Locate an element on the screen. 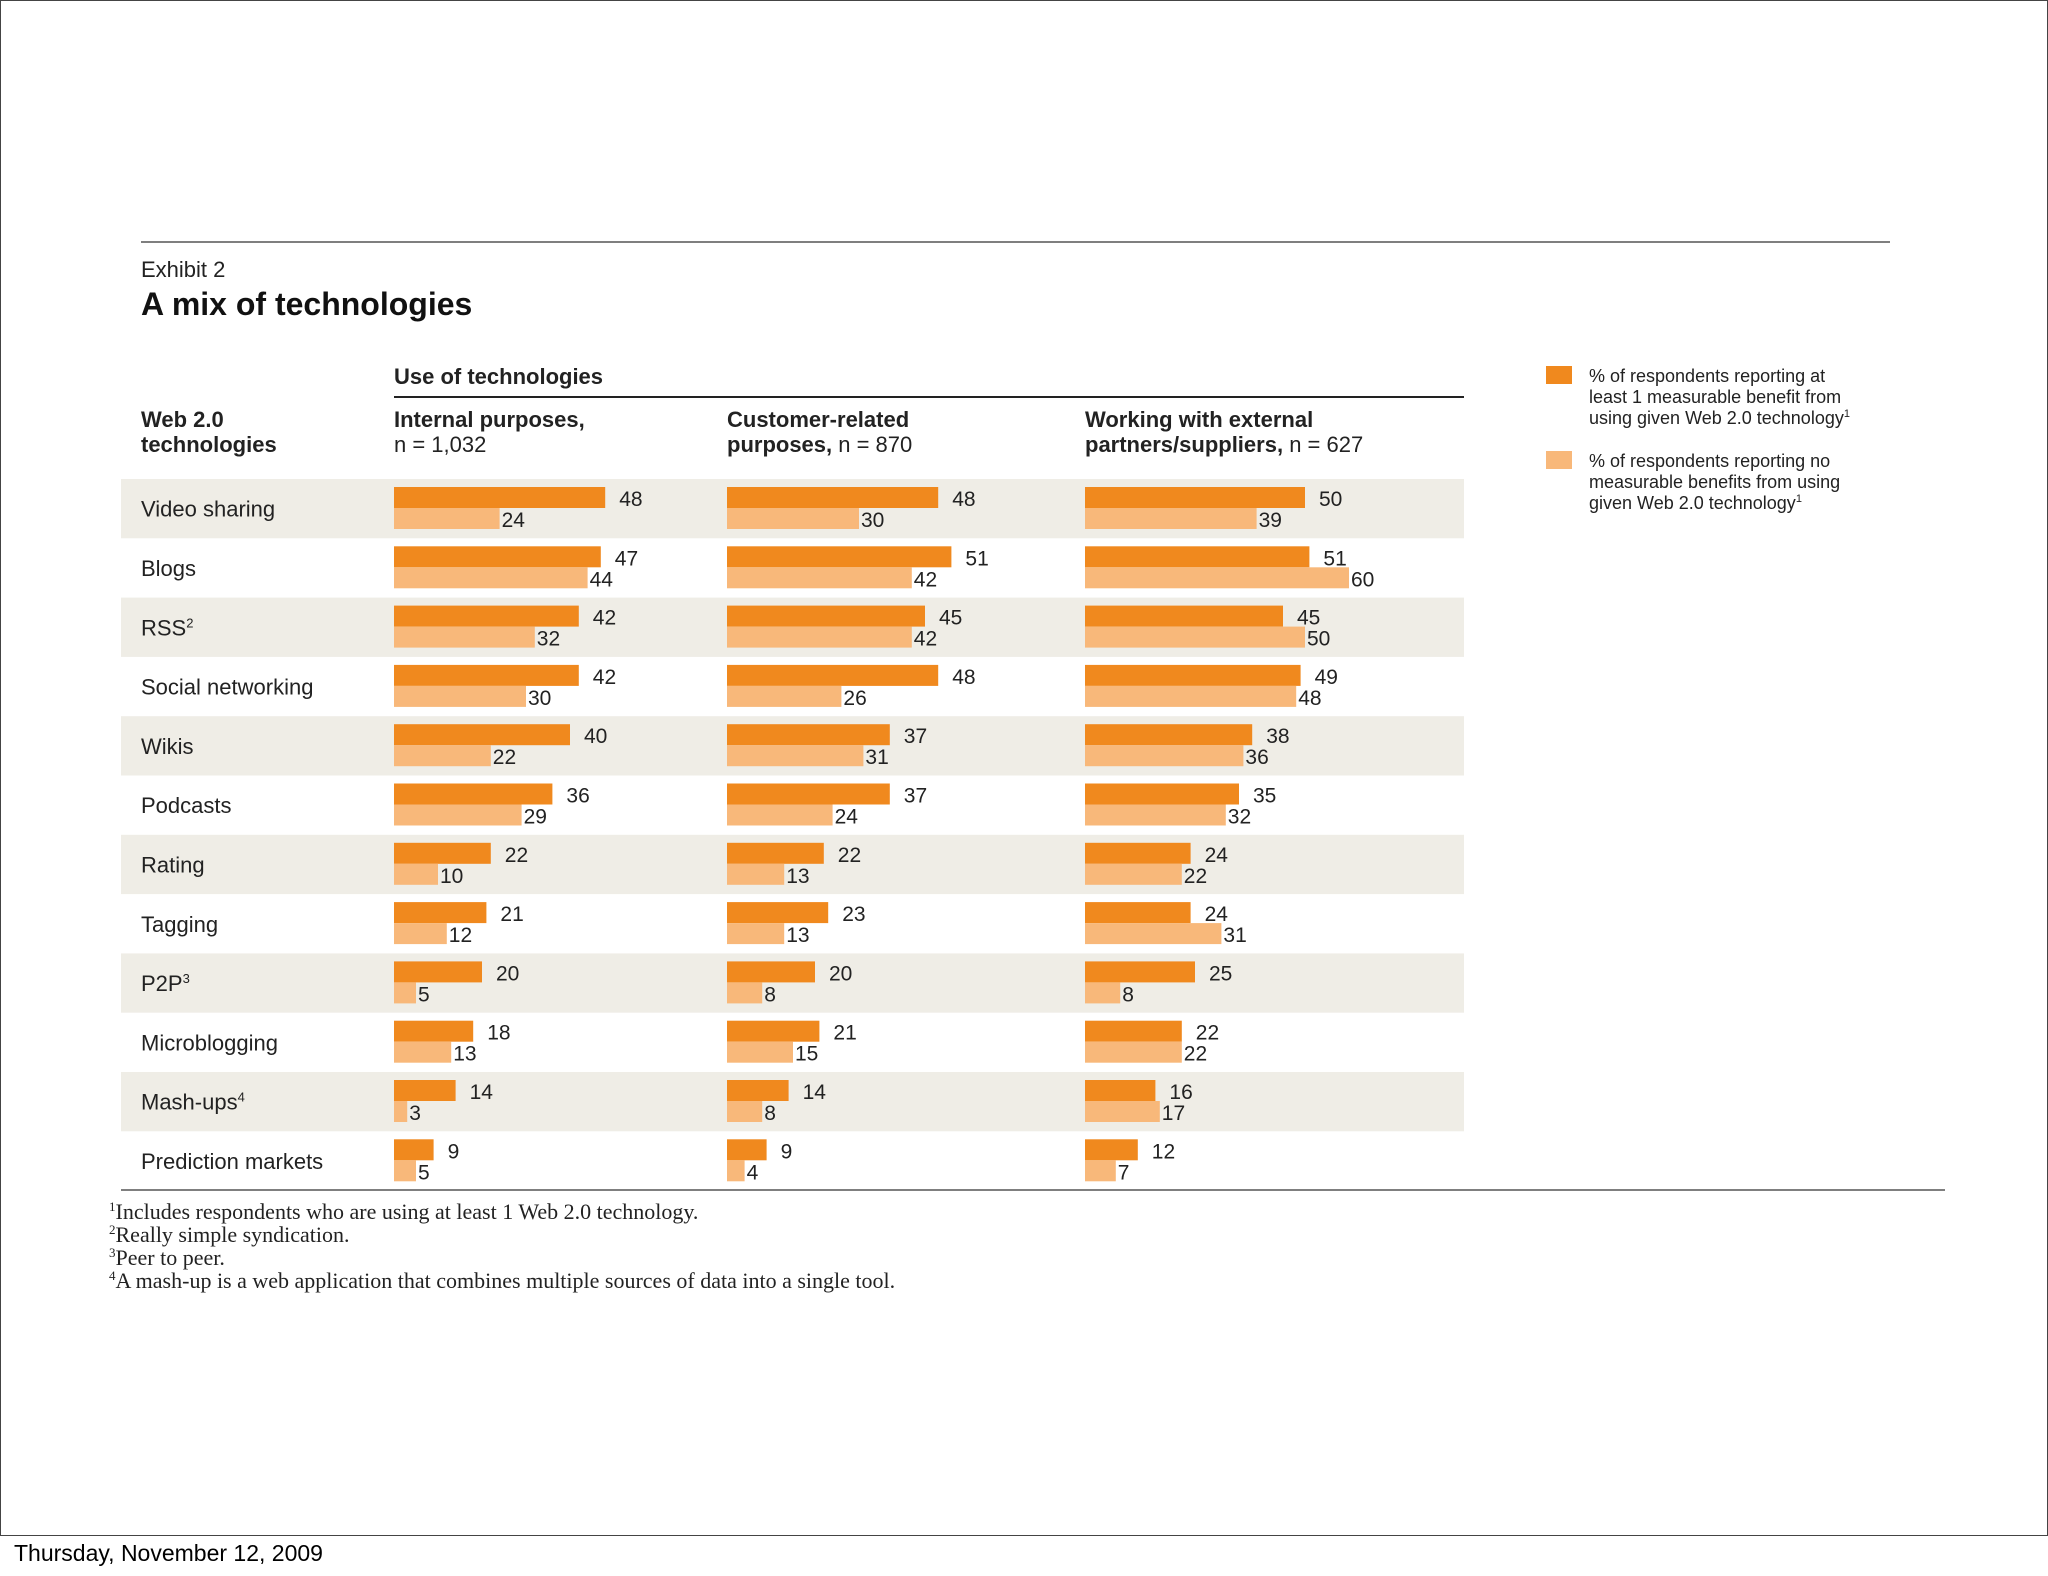  data-label: 4 is located at coordinates (753, 1172).